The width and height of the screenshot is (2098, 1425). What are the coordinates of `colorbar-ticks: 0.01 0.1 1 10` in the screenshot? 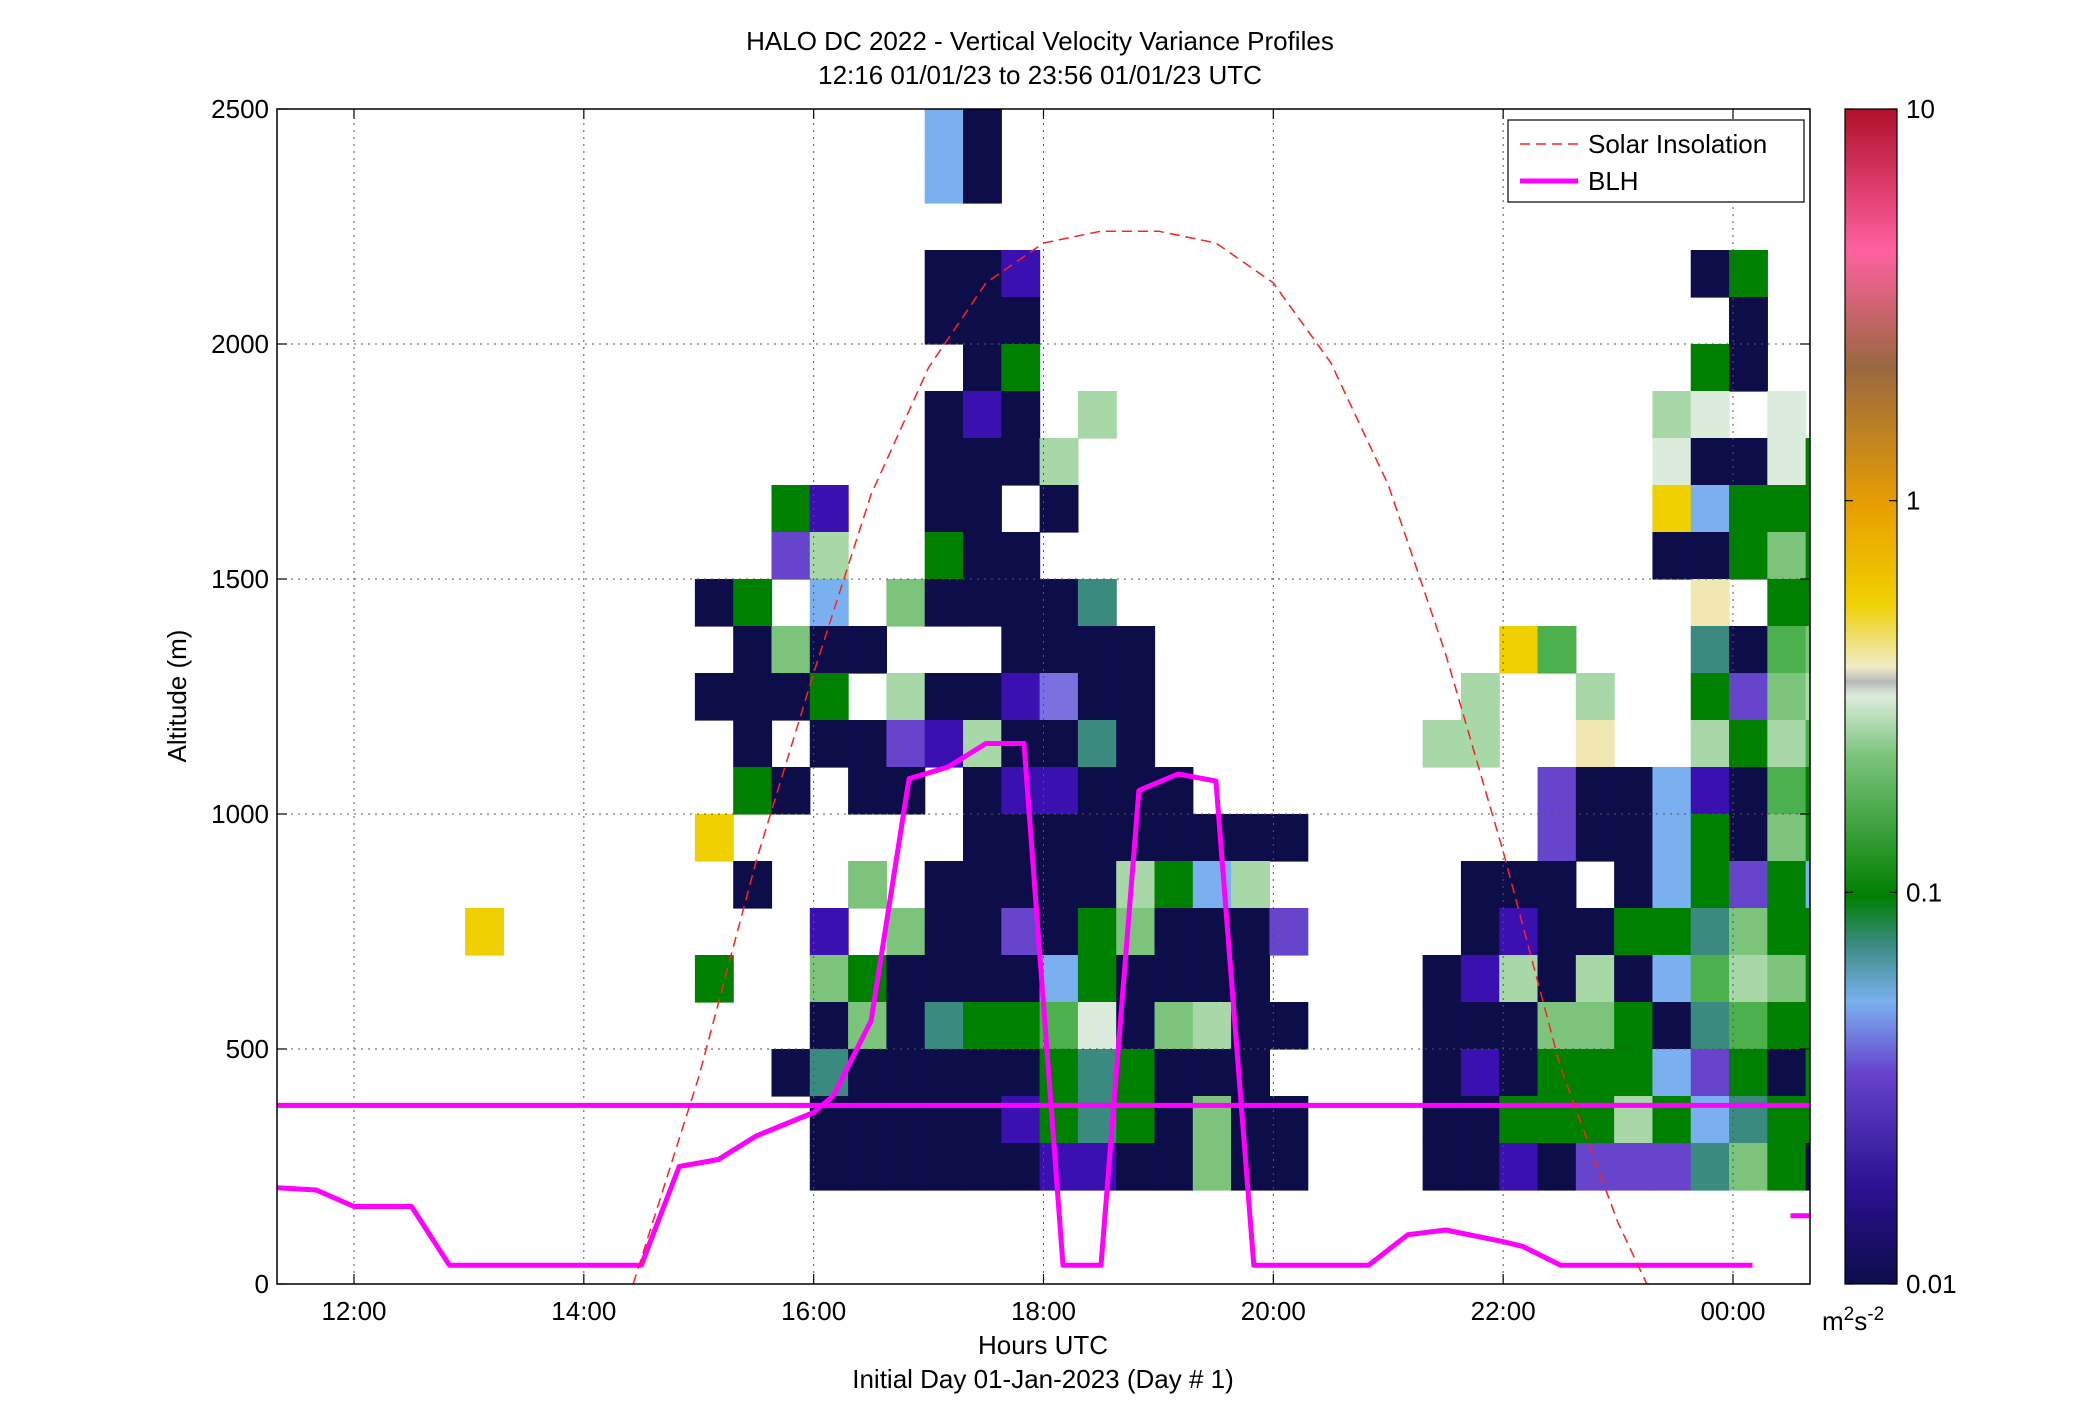 It's located at (1901, 696).